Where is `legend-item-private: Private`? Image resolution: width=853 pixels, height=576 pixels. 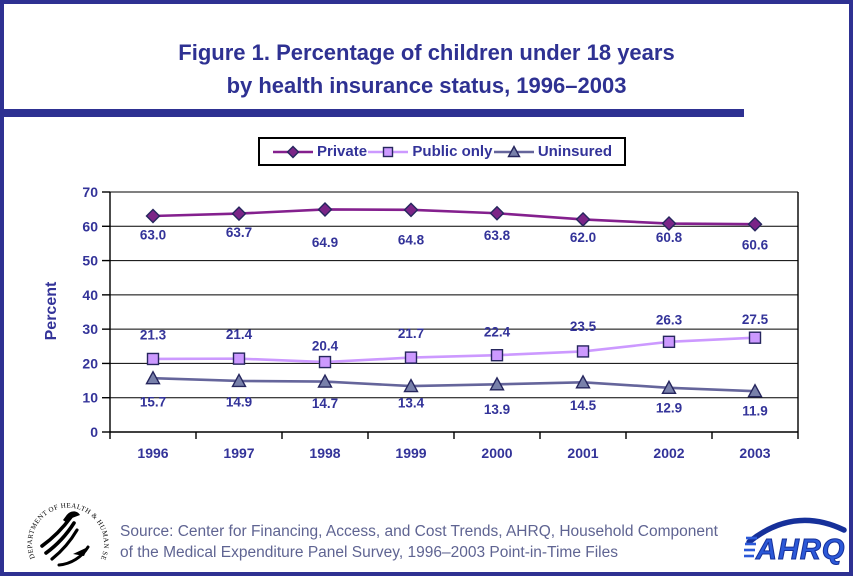 legend-item-private: Private is located at coordinates (319, 151).